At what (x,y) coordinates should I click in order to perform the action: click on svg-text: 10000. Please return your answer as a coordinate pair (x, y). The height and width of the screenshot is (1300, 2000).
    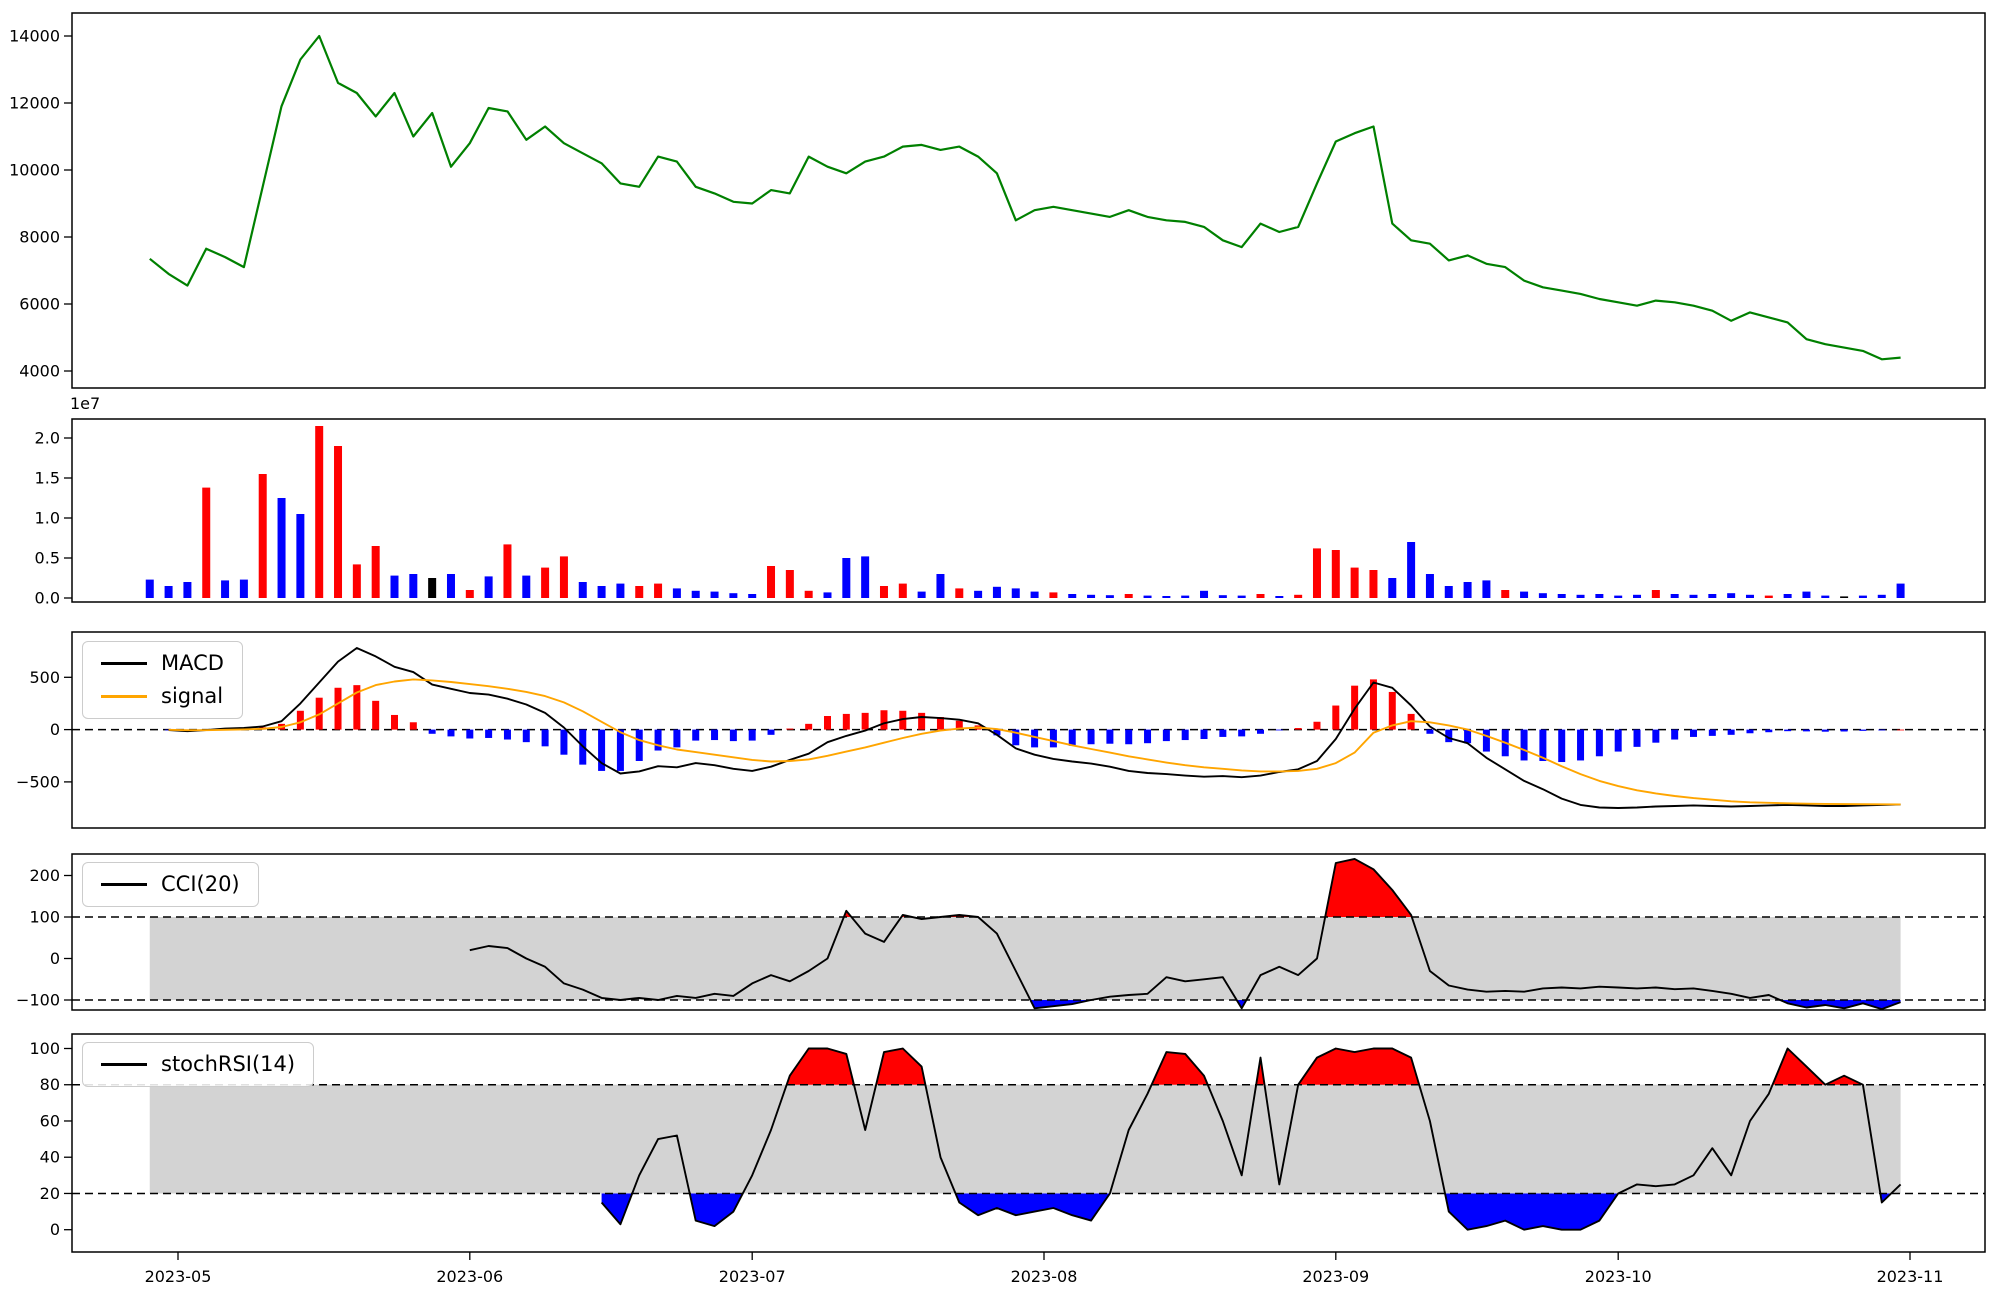
    Looking at the image, I should click on (34, 170).